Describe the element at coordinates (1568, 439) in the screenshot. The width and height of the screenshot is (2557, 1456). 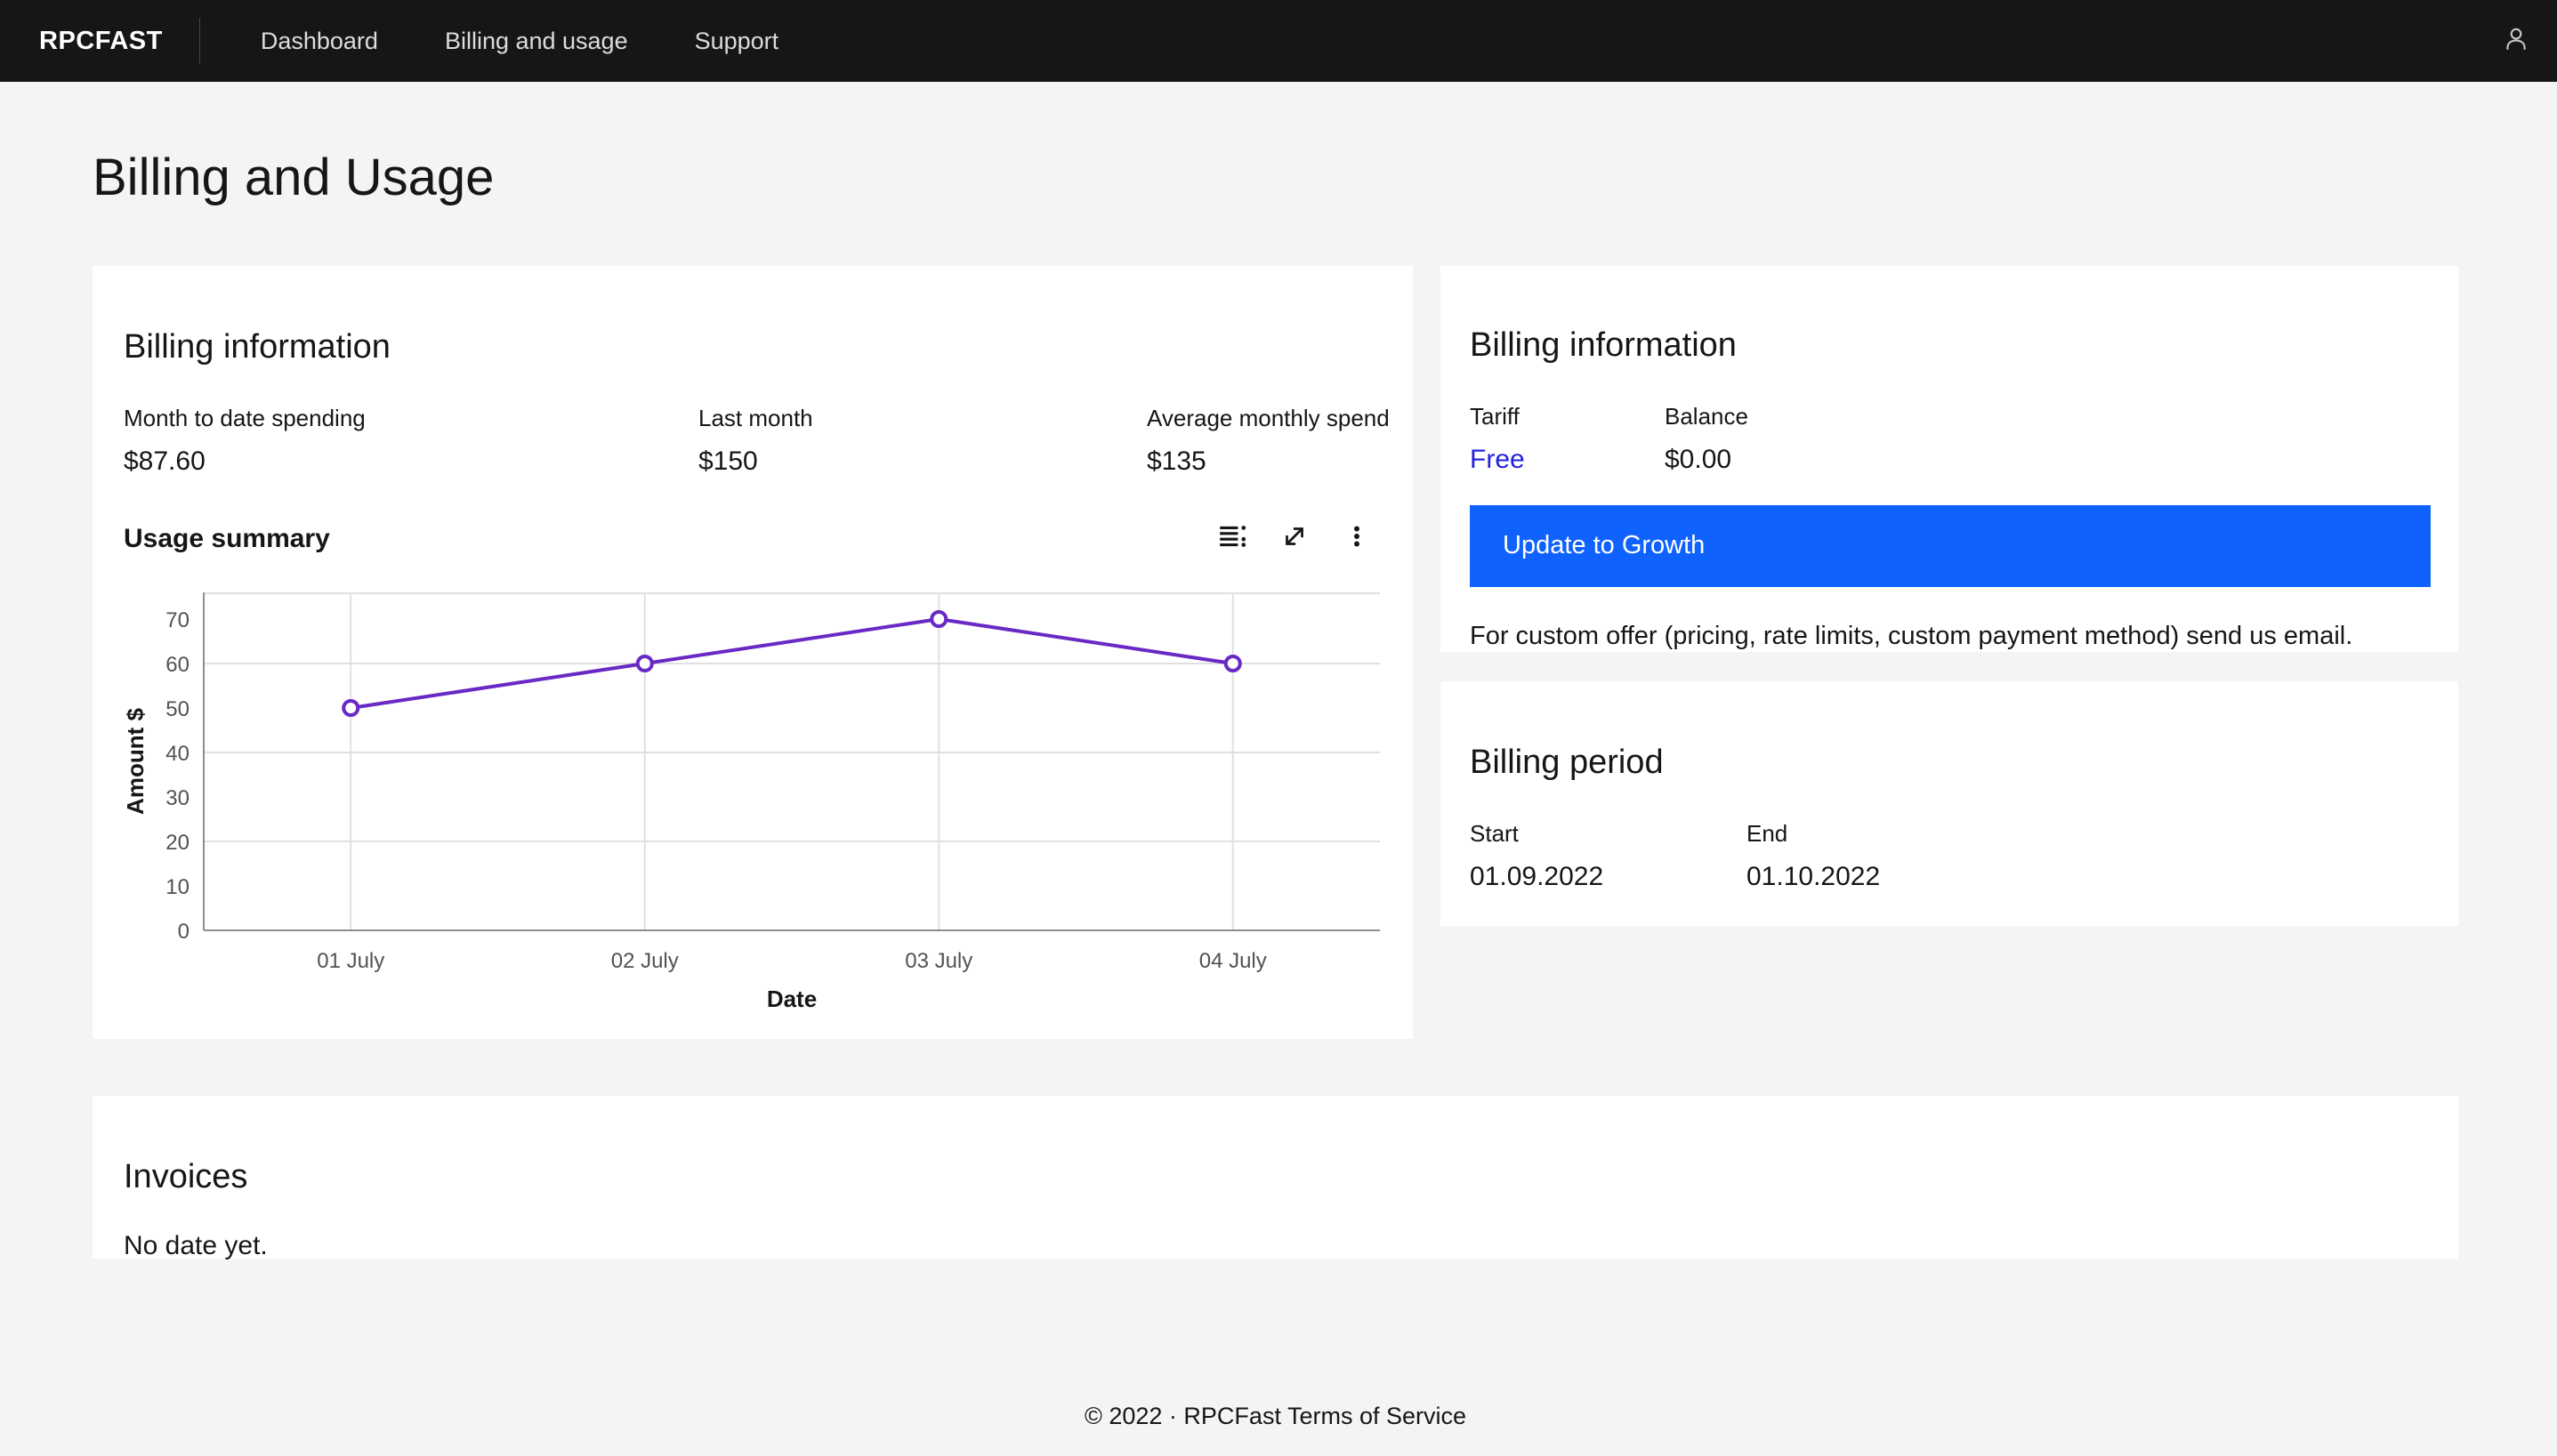
I see `field-tariff: Tariff Free` at that location.